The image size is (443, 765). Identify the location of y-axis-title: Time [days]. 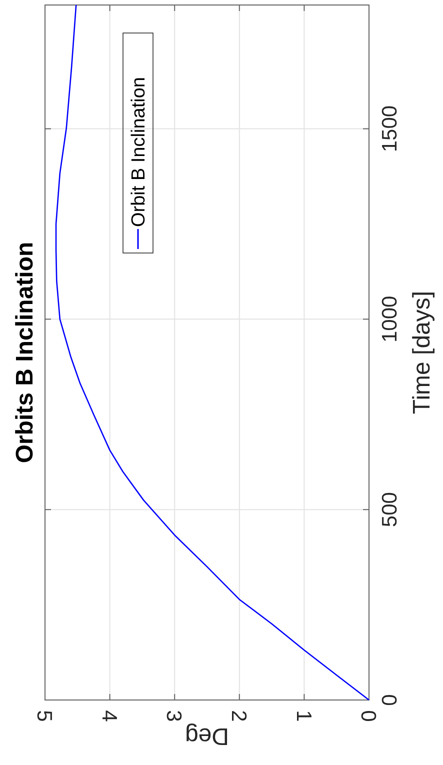
(422, 352).